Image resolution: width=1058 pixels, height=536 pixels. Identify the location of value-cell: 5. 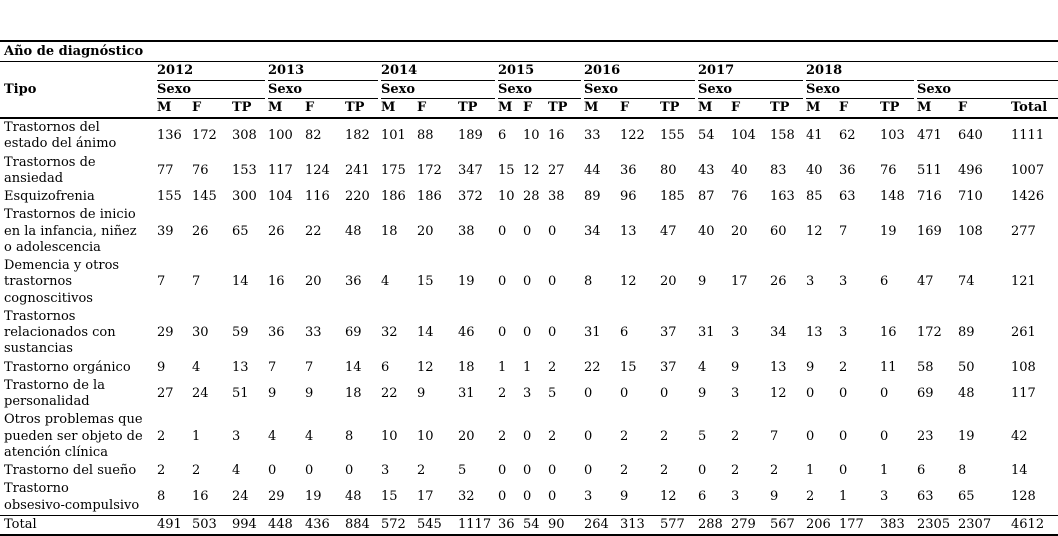
(462, 470).